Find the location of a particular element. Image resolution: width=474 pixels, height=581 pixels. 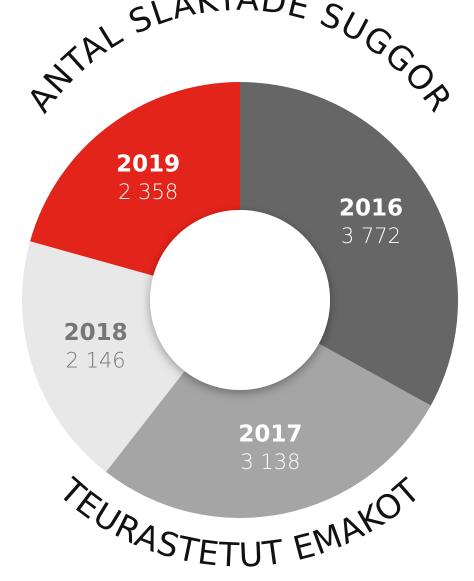

slice-category: 2019 is located at coordinates (148, 164).